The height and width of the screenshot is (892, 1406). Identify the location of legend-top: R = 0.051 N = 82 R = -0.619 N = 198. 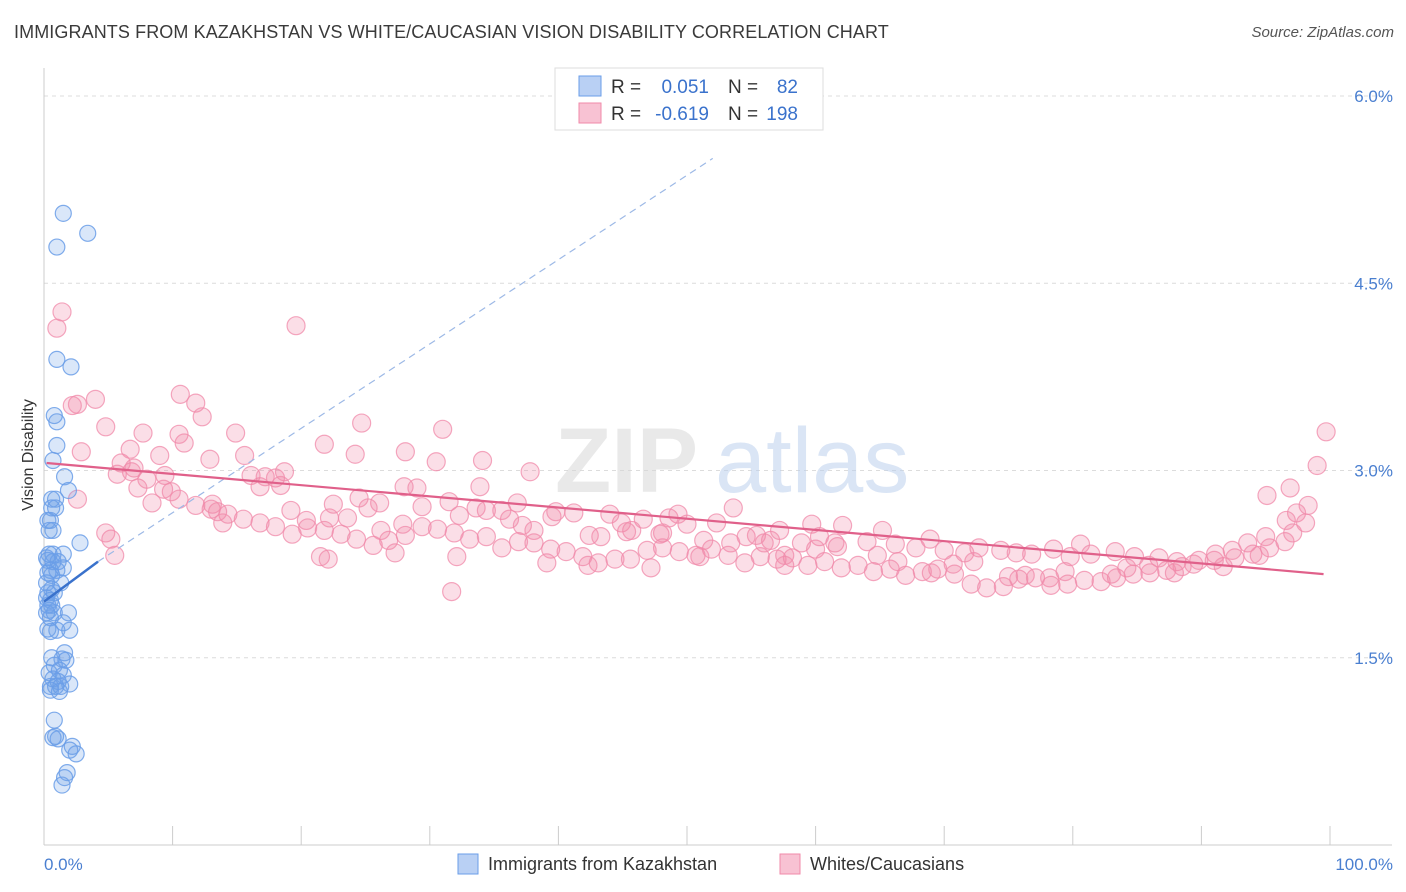
(689, 99).